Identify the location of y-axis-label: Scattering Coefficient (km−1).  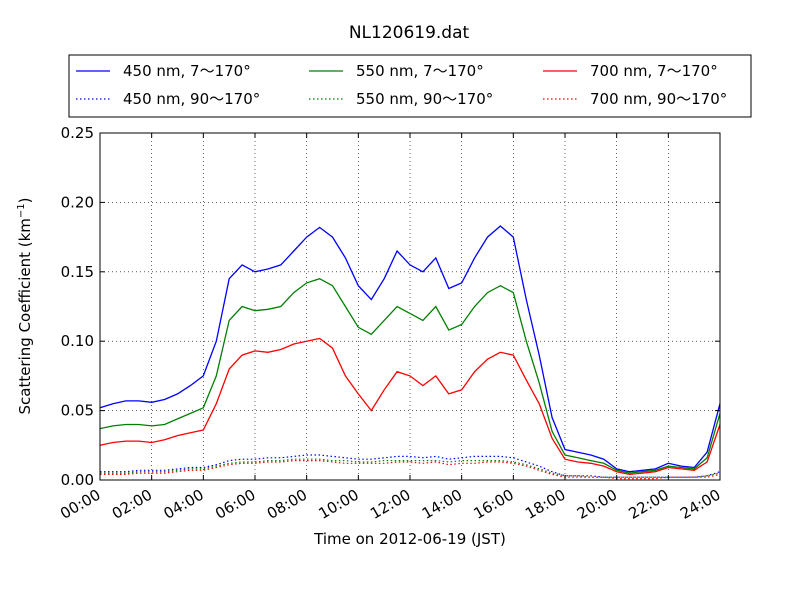
(25, 305).